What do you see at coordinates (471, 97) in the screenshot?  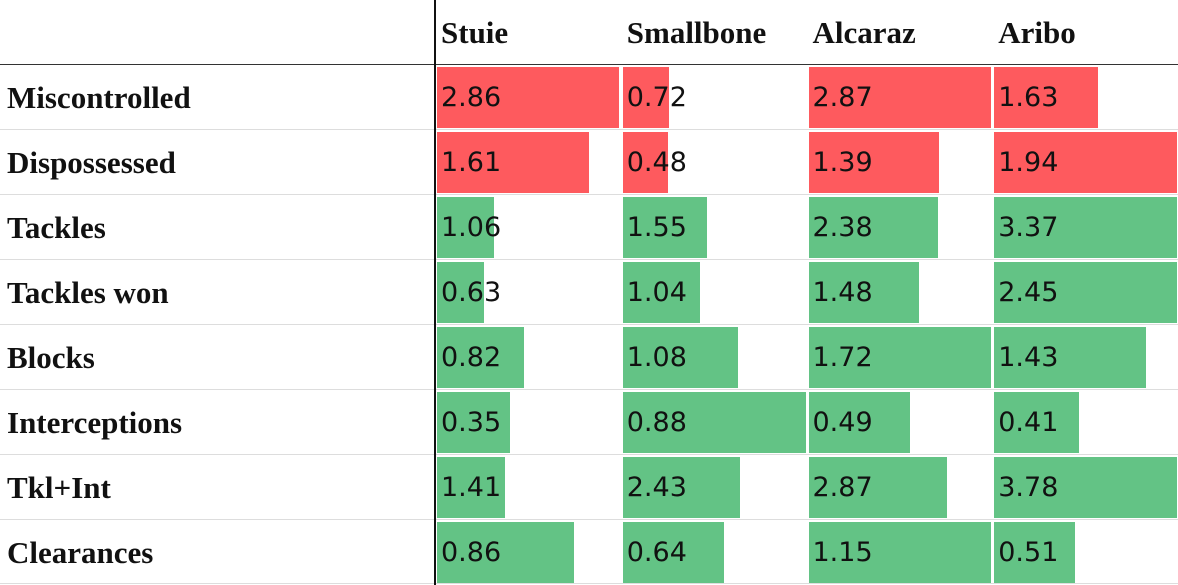 I see `cell-value: 2.86` at bounding box center [471, 97].